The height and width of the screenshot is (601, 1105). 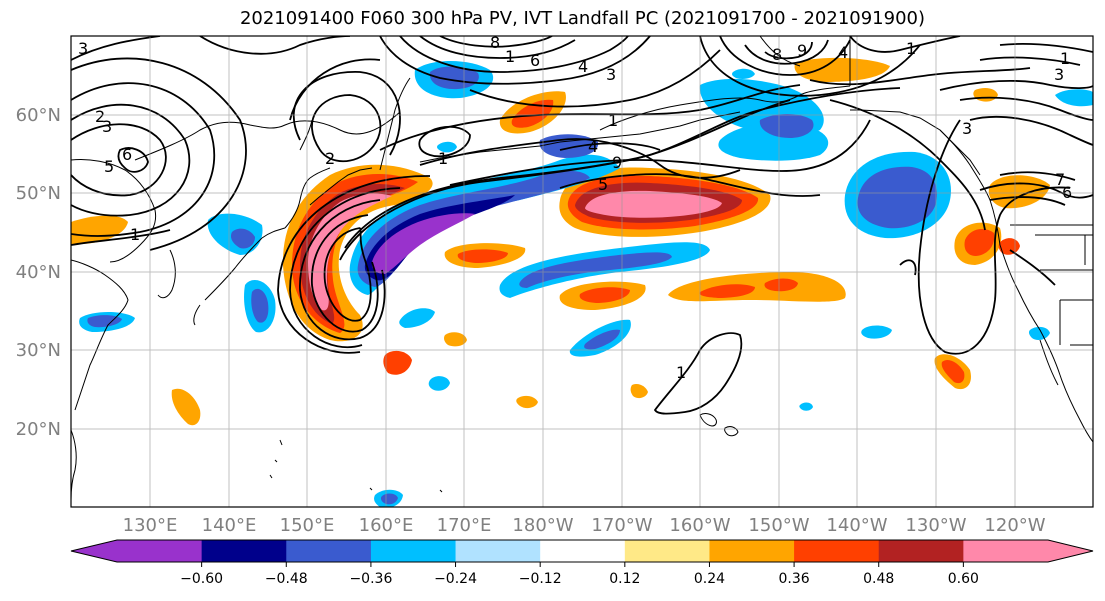 What do you see at coordinates (386, 525) in the screenshot?
I see `lon-label: 160°E` at bounding box center [386, 525].